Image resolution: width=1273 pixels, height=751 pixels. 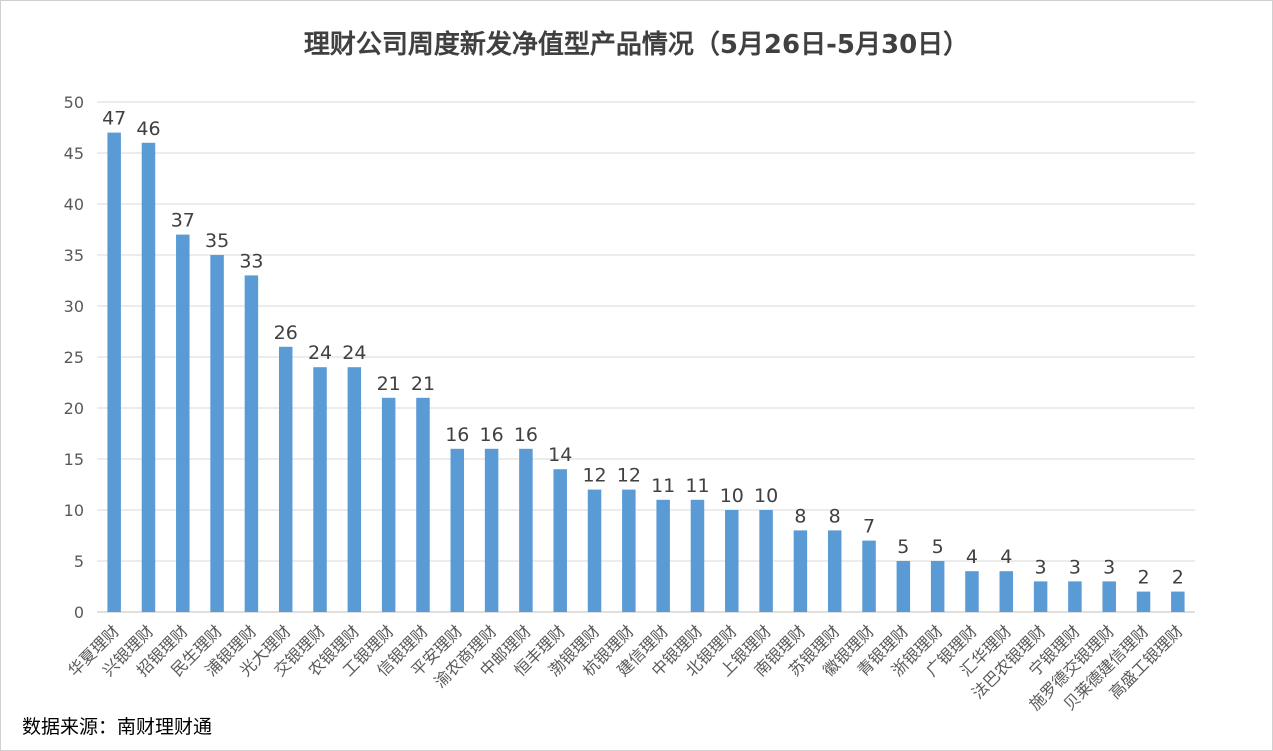 I want to click on y-tick-label: 45, so click(x=74, y=153).